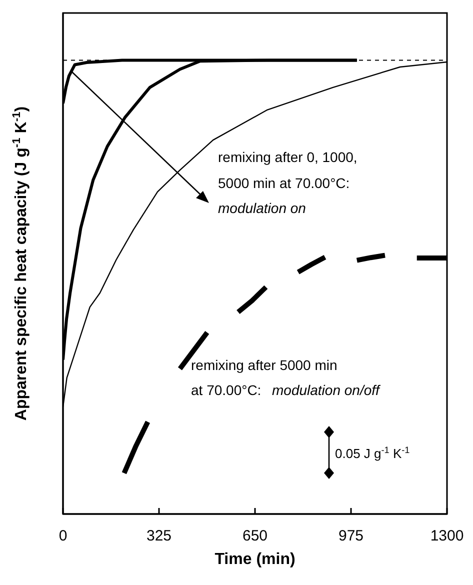 This screenshot has height=585, width=473. I want to click on annotation: 5000 min at 70.00°C:, so click(284, 183).